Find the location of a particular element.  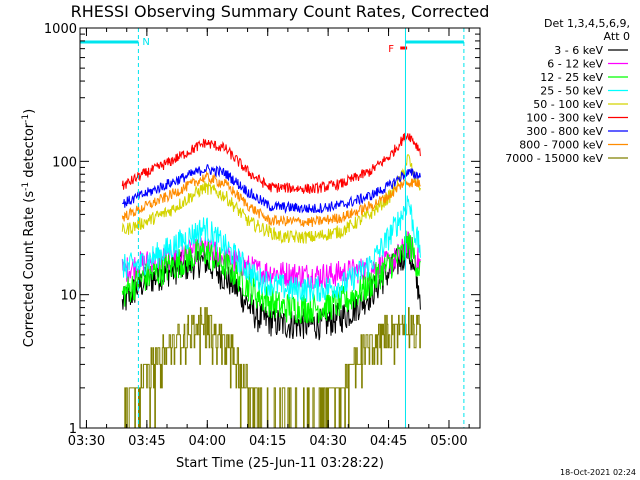

y-tick-label-3: 100 is located at coordinates (64, 162).